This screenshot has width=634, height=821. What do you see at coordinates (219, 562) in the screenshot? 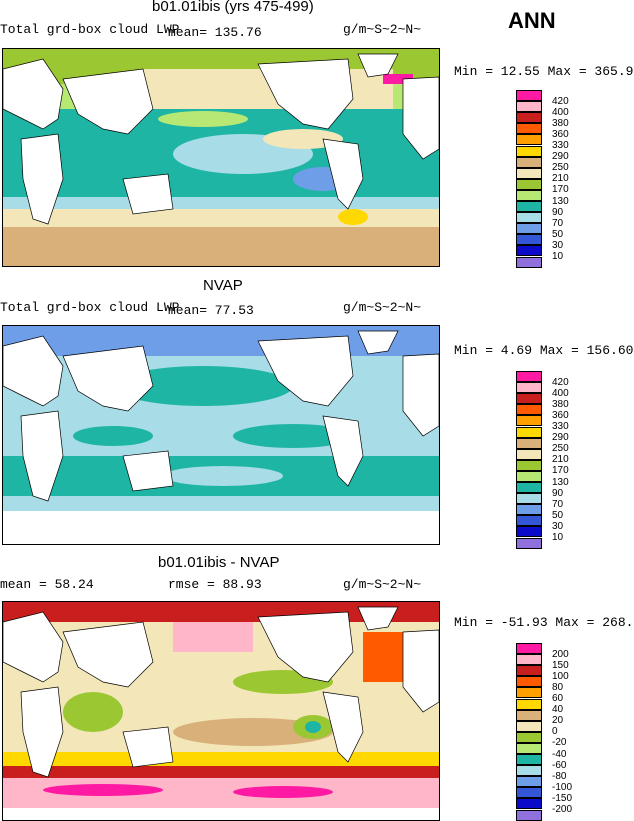
I see `panel3-title: b01.01ibis - NVAP` at bounding box center [219, 562].